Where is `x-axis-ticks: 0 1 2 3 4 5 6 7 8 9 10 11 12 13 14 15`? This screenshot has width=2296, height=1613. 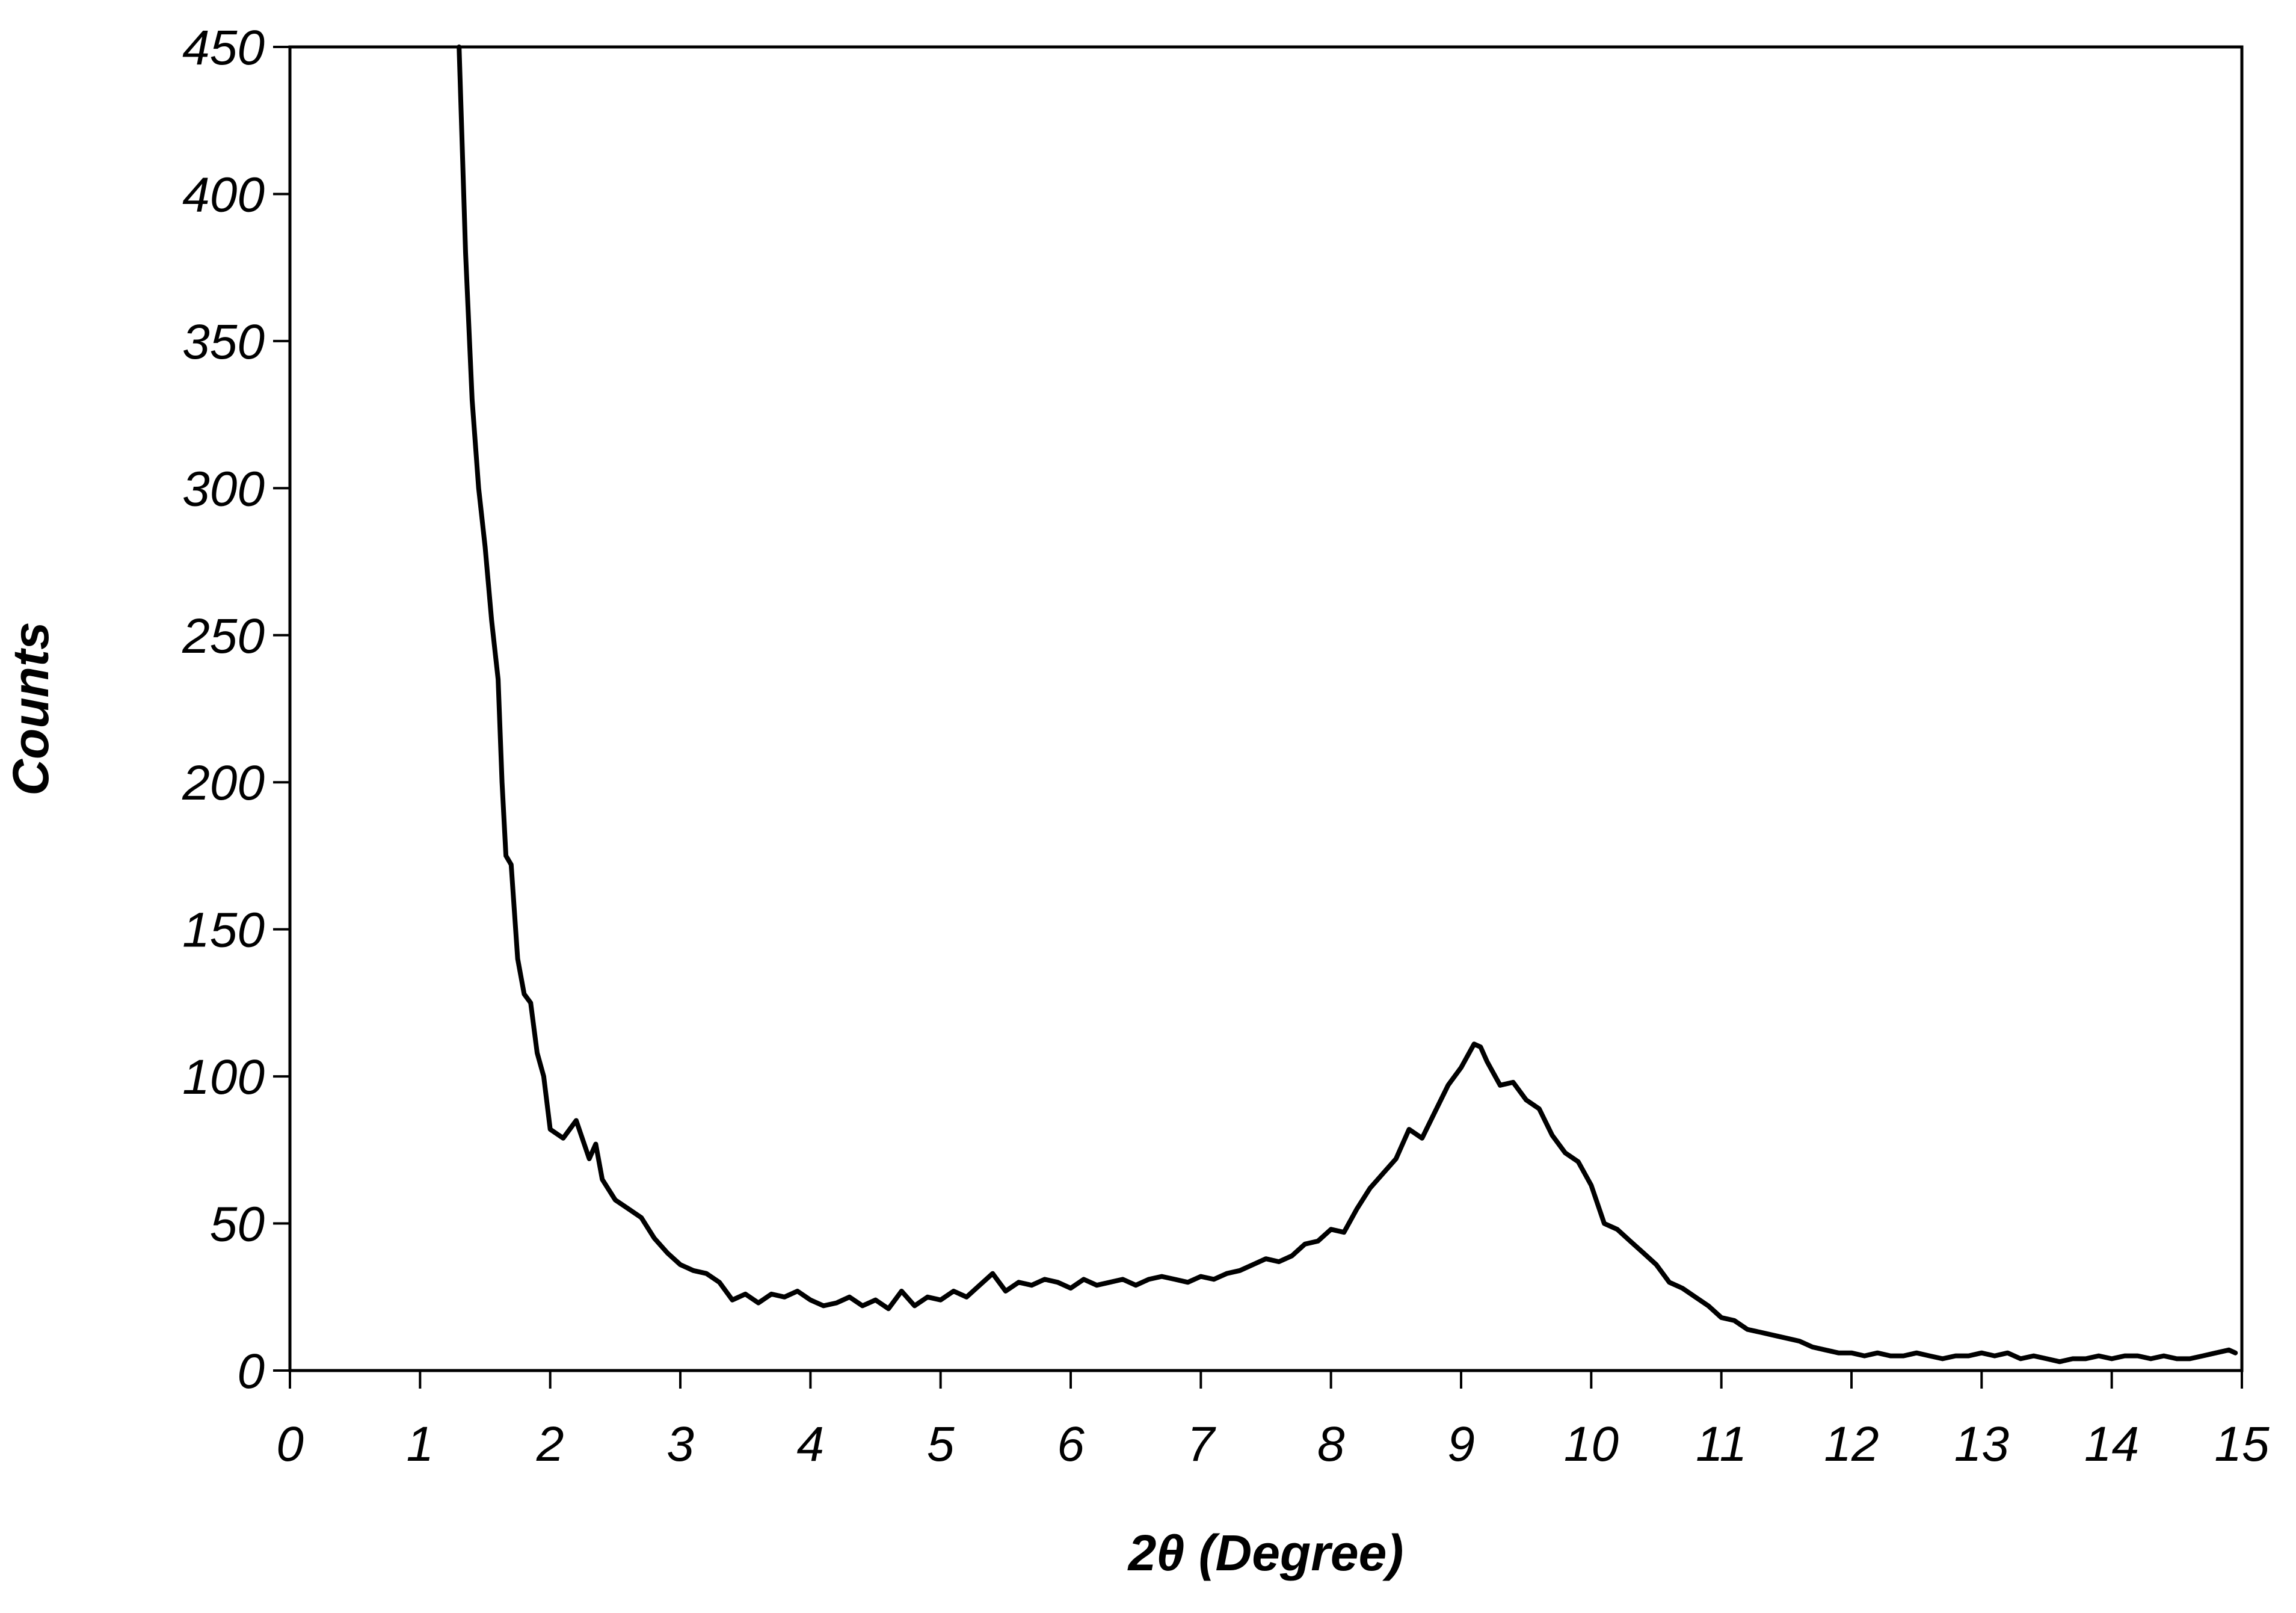
x-axis-ticks: 0 1 2 3 4 5 6 7 8 9 10 11 12 13 14 15 is located at coordinates (1273, 1422).